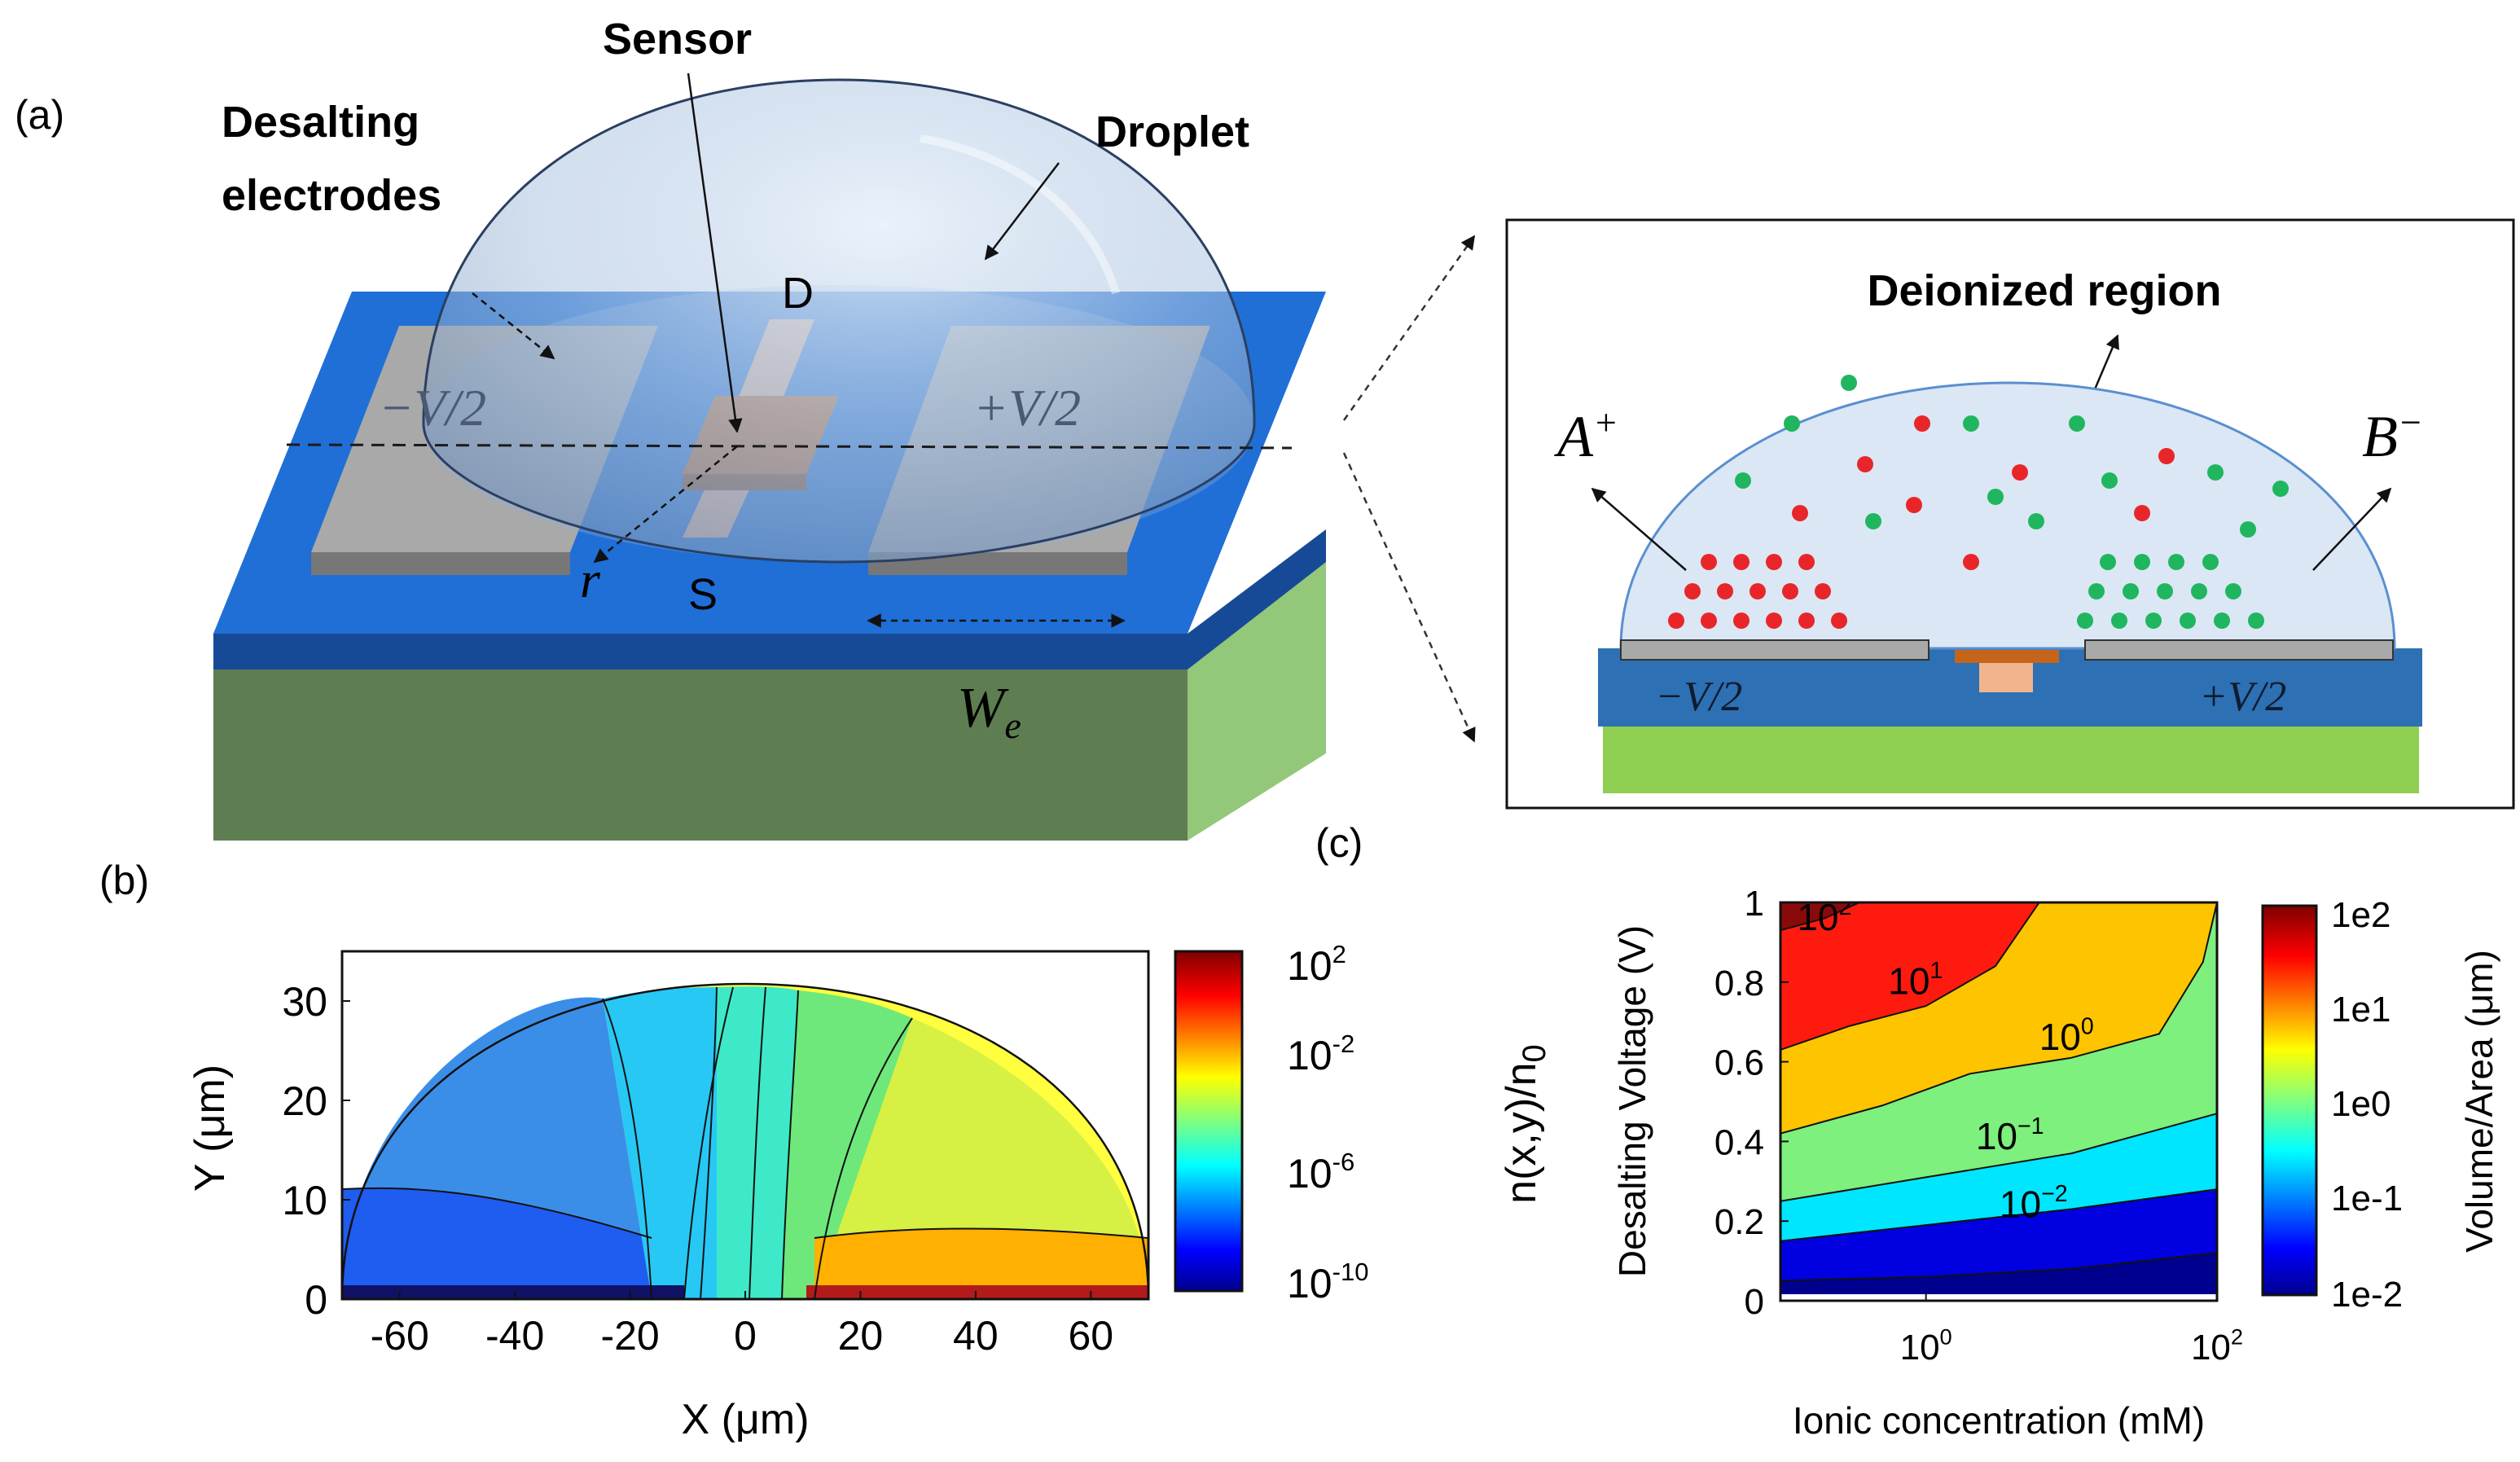 The height and width of the screenshot is (1462, 2520). I want to click on y-tick-label: 30, so click(304, 1002).